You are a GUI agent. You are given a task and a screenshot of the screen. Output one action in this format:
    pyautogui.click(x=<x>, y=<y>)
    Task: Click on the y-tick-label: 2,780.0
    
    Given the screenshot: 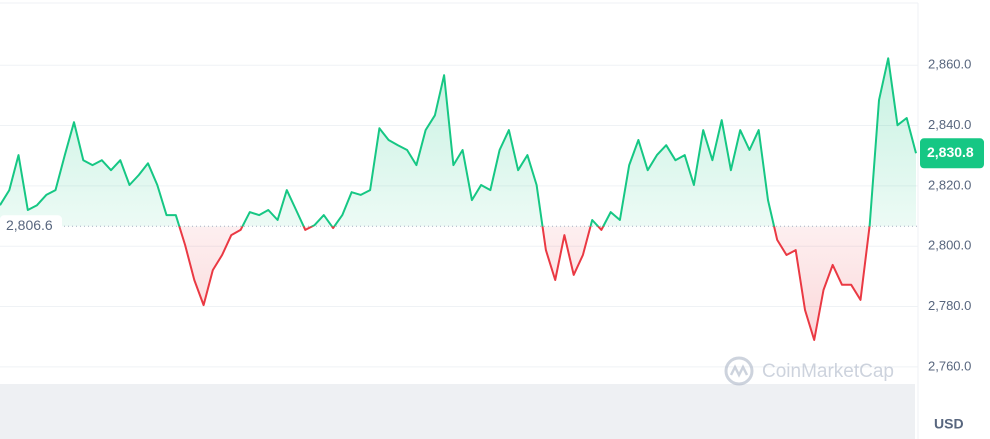 What is the action you would take?
    pyautogui.click(x=949, y=305)
    